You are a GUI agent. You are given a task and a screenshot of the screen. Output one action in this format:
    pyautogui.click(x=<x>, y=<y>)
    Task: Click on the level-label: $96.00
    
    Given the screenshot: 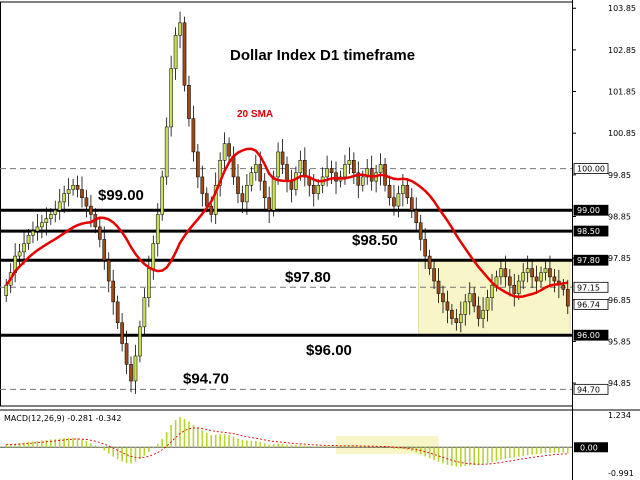 What is the action you would take?
    pyautogui.click(x=329, y=350)
    